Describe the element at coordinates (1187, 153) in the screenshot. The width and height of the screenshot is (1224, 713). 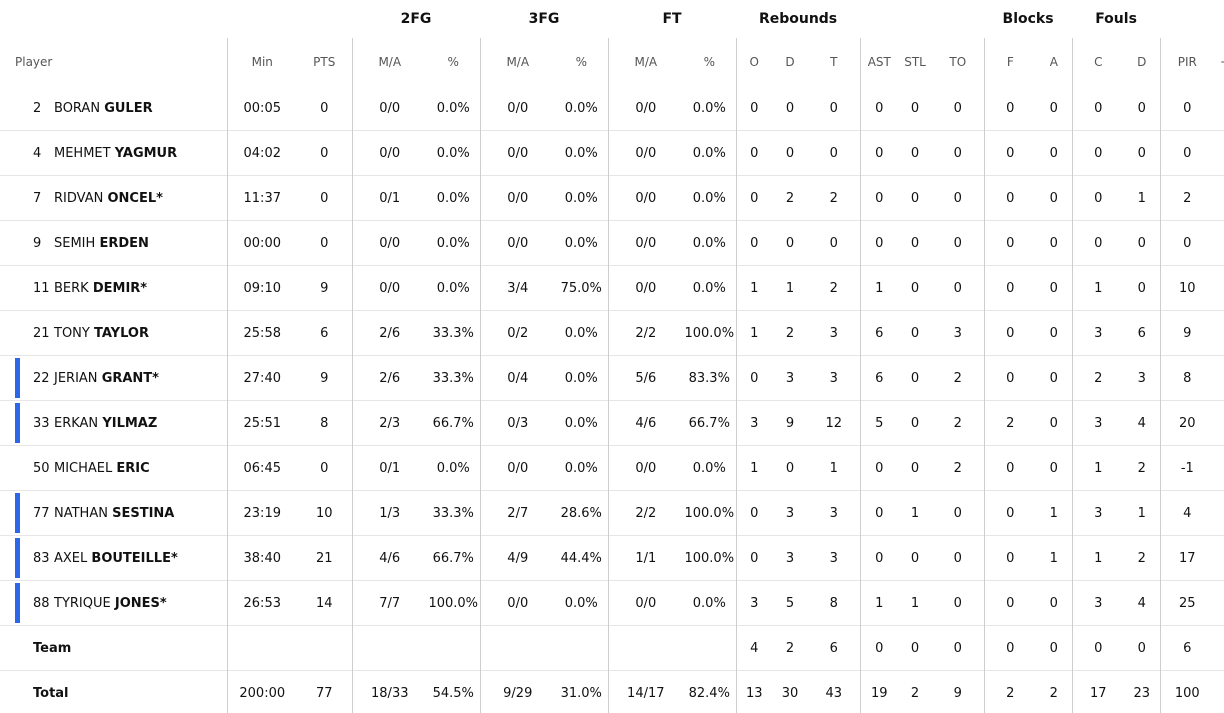
I see `cell-pir: 0` at that location.